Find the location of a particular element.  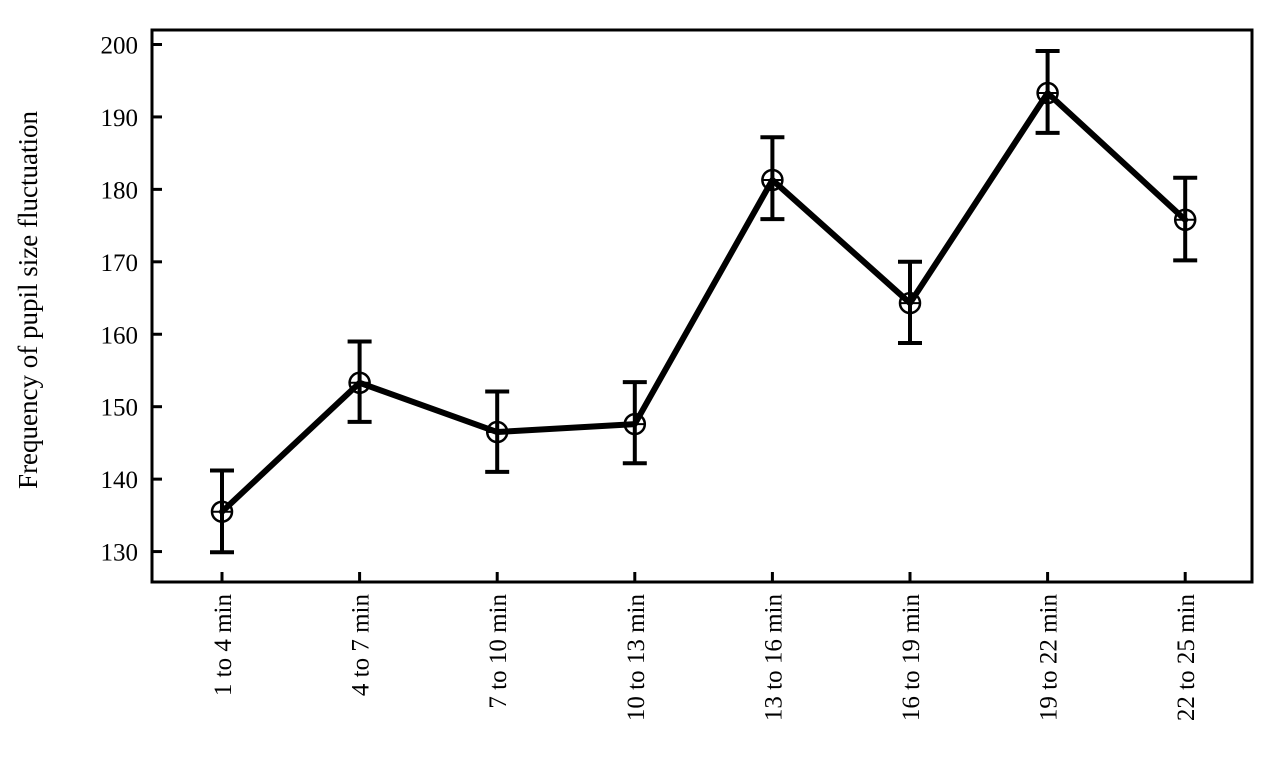

y-tick-label: 170 is located at coordinates (120, 263).